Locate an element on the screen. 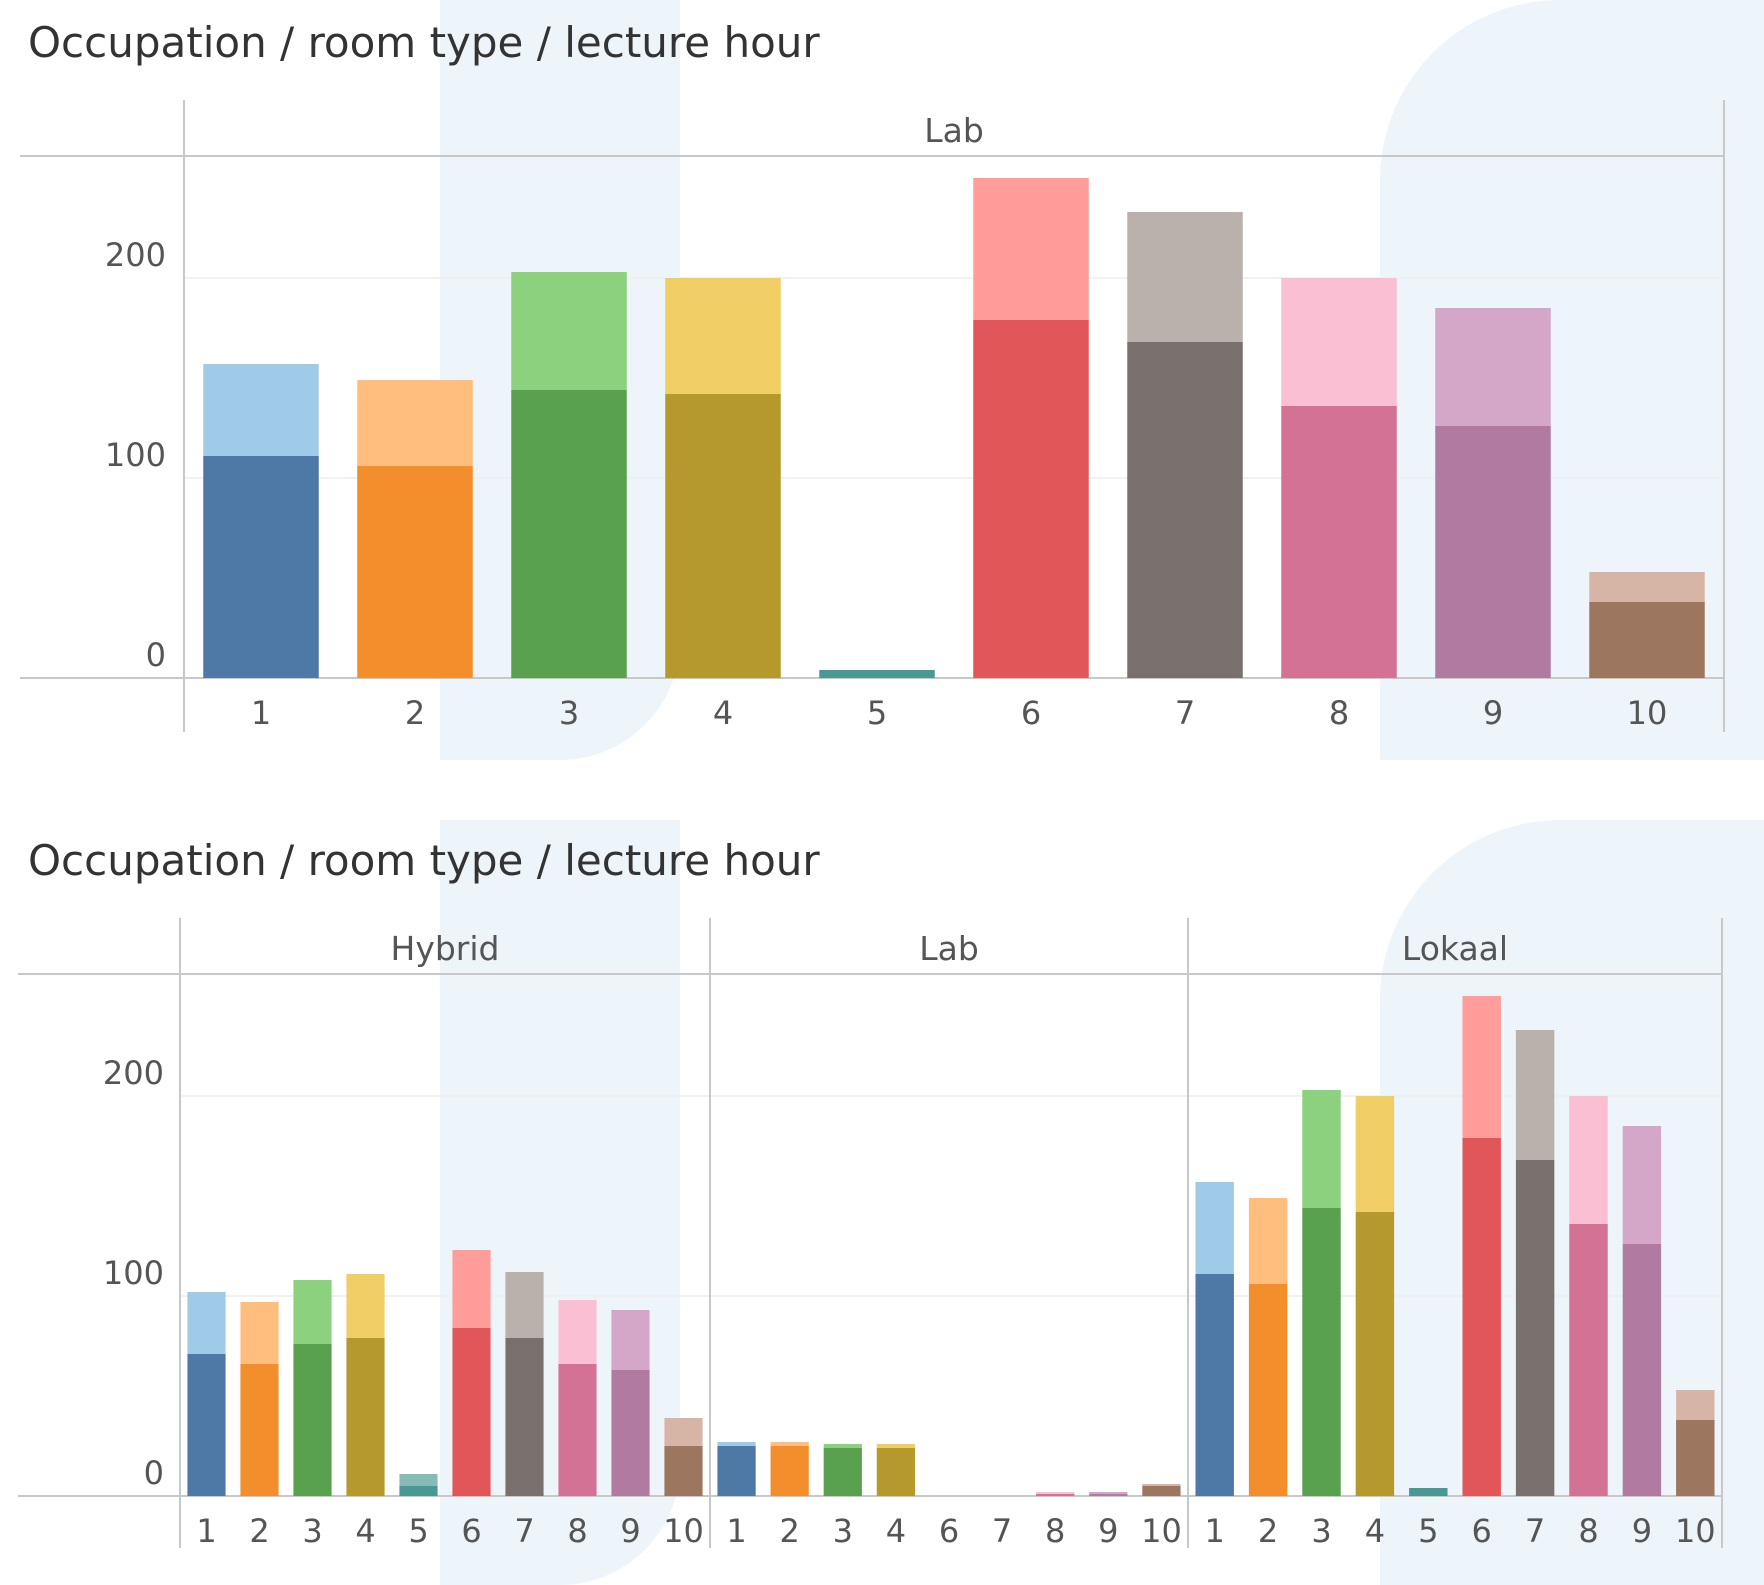  panel-header: Hybrid is located at coordinates (445, 948).